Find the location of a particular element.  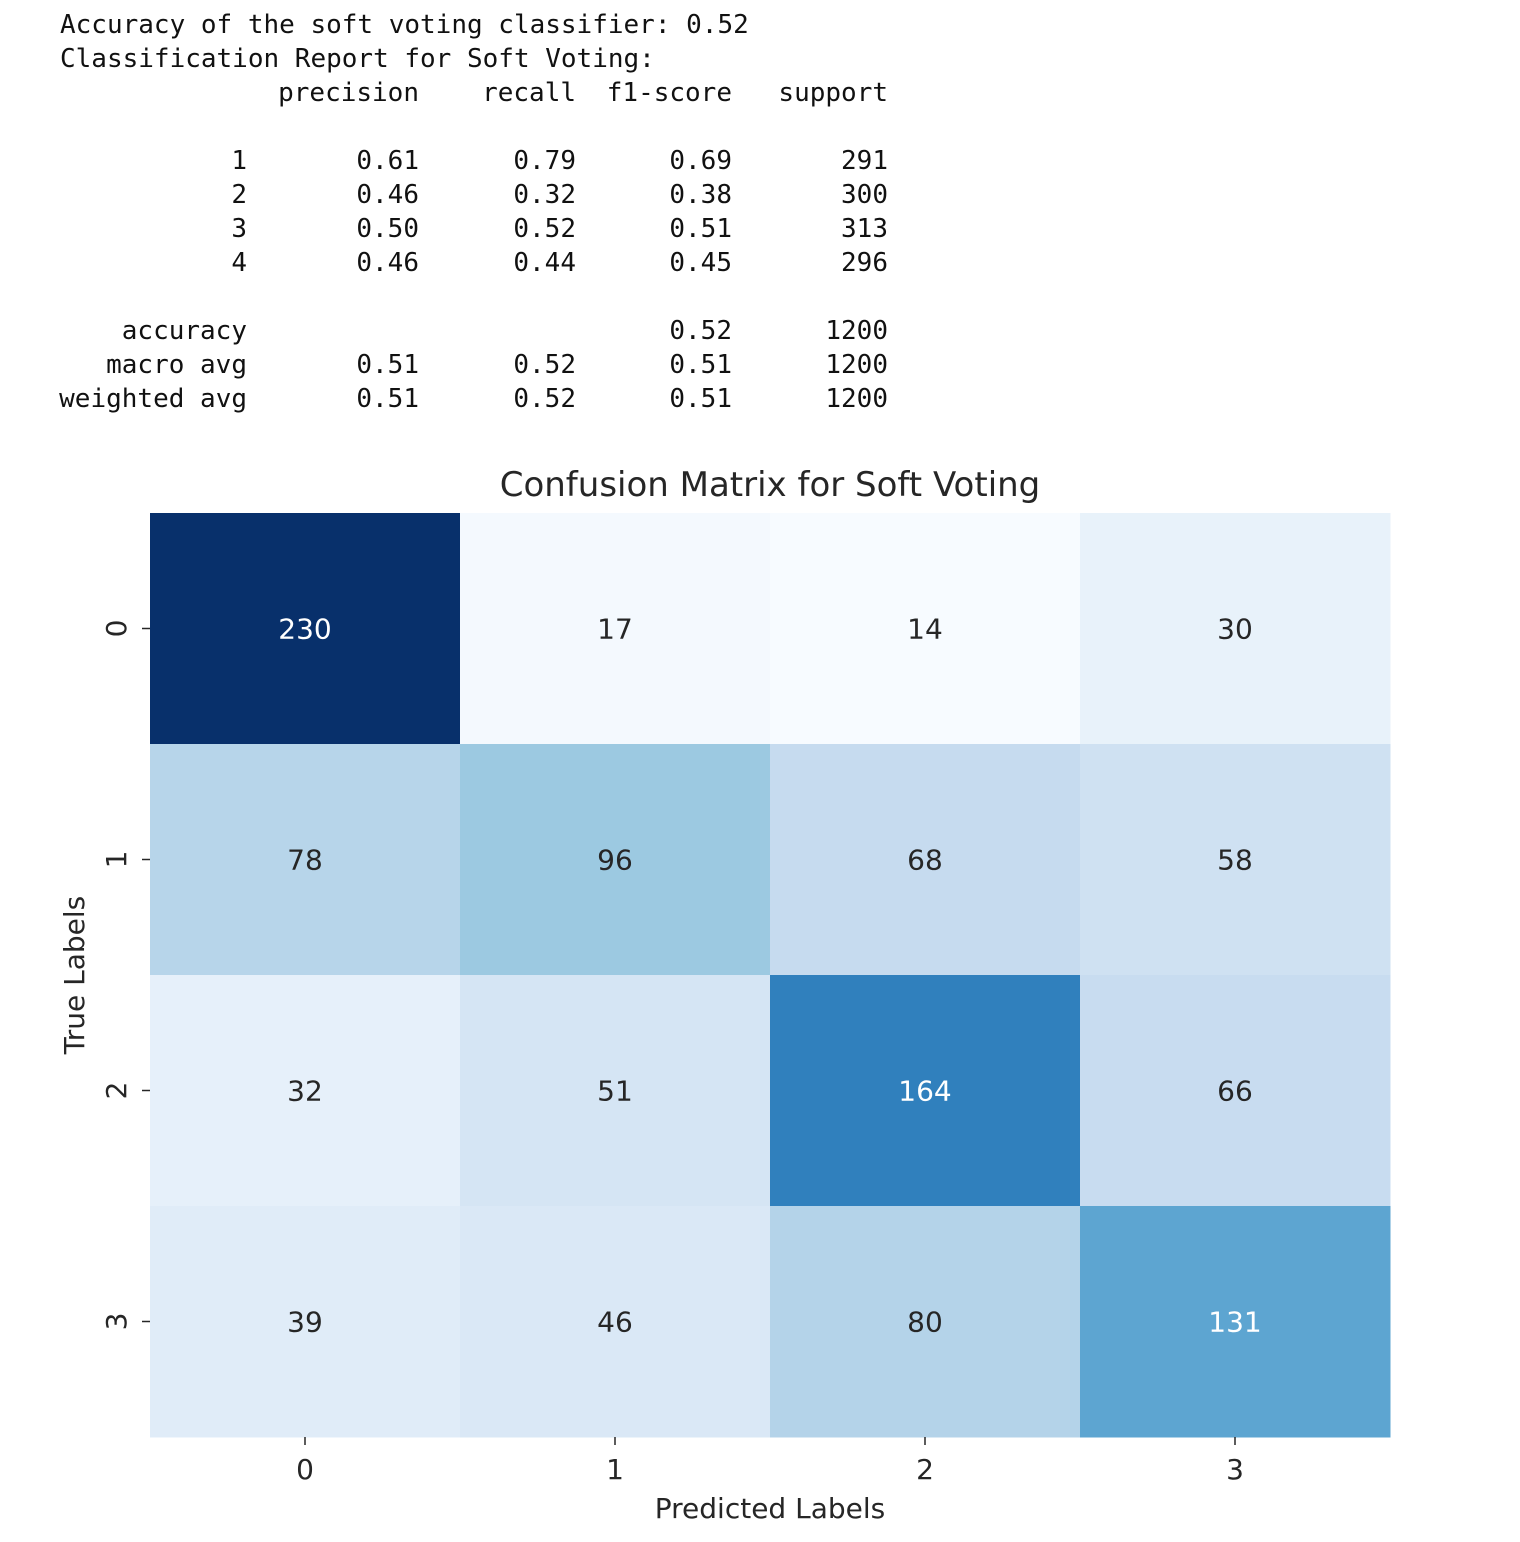

cell-value: 96 is located at coordinates (615, 860).